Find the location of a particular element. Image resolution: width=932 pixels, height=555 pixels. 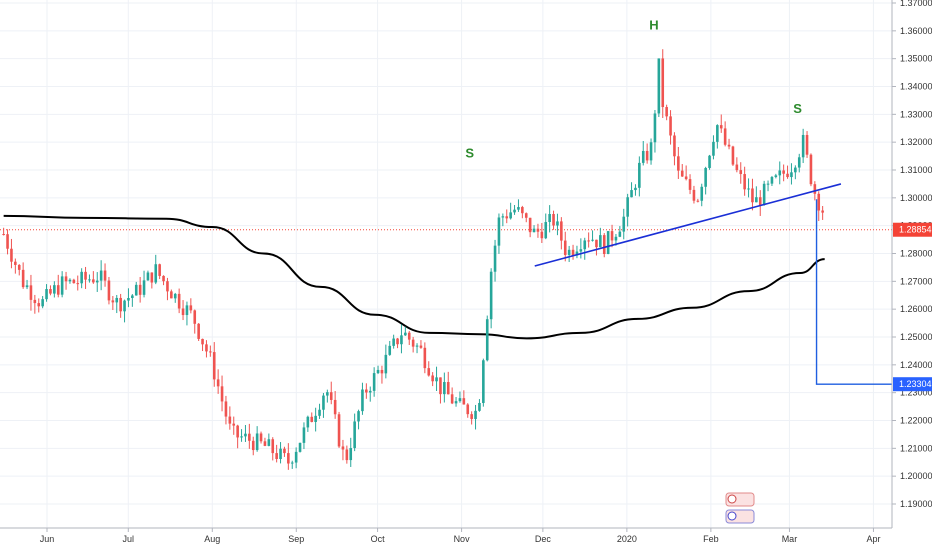

y-tick-label: 1.28000 is located at coordinates (916, 254).